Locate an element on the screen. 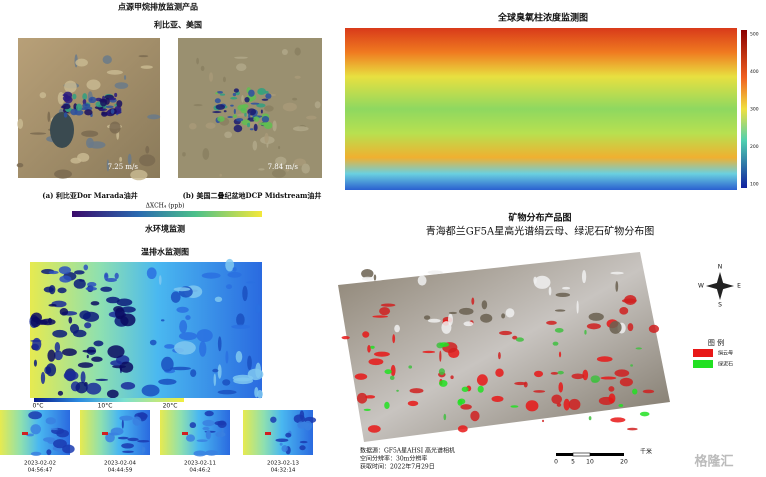 The height and width of the screenshot is (477, 766). section-title: 水环境监测 is located at coordinates (164, 229).